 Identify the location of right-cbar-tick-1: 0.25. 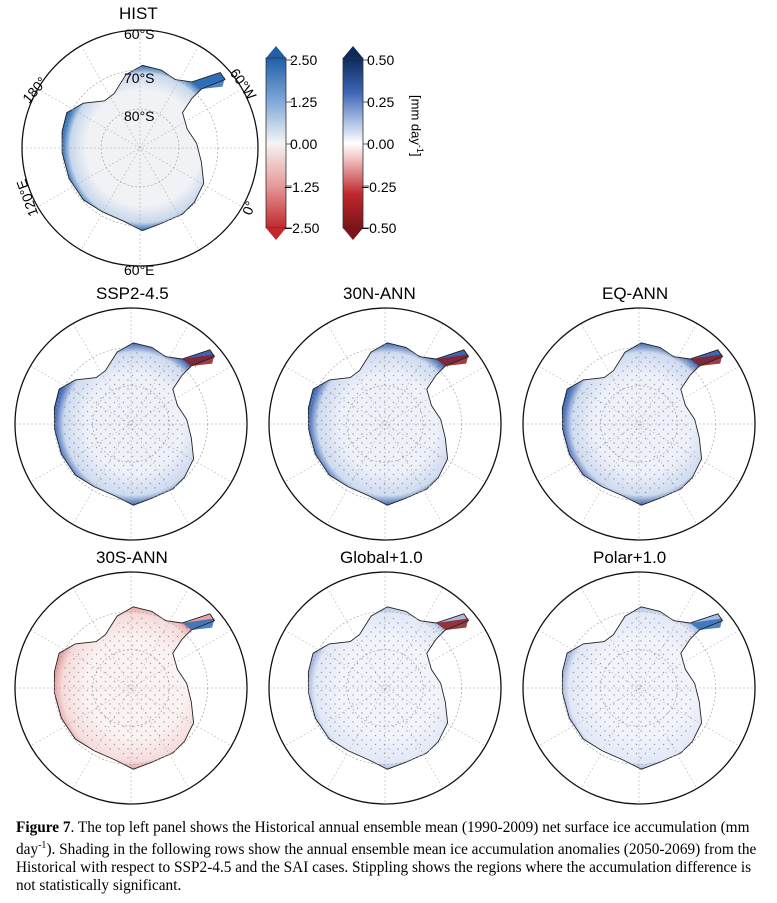
(381, 102).